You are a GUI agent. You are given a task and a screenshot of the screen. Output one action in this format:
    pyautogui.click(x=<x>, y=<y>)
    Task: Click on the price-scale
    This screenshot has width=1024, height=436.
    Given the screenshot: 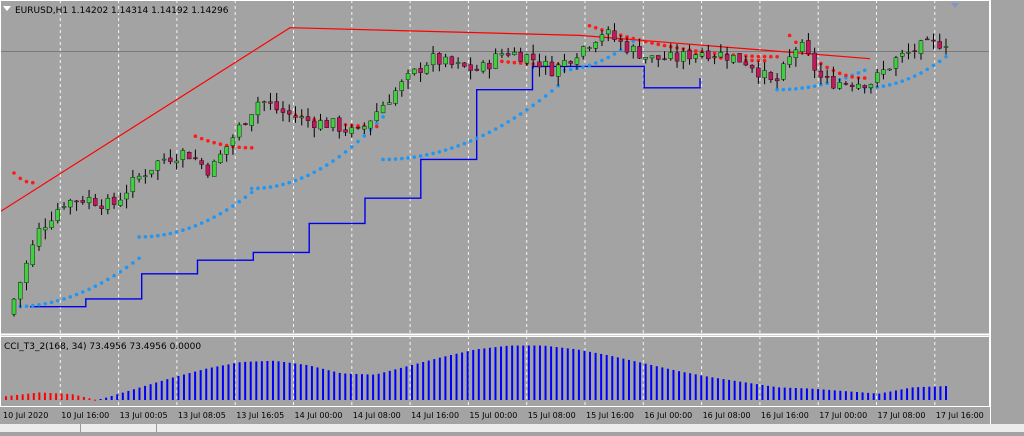 What is the action you would take?
    pyautogui.click(x=1007, y=216)
    